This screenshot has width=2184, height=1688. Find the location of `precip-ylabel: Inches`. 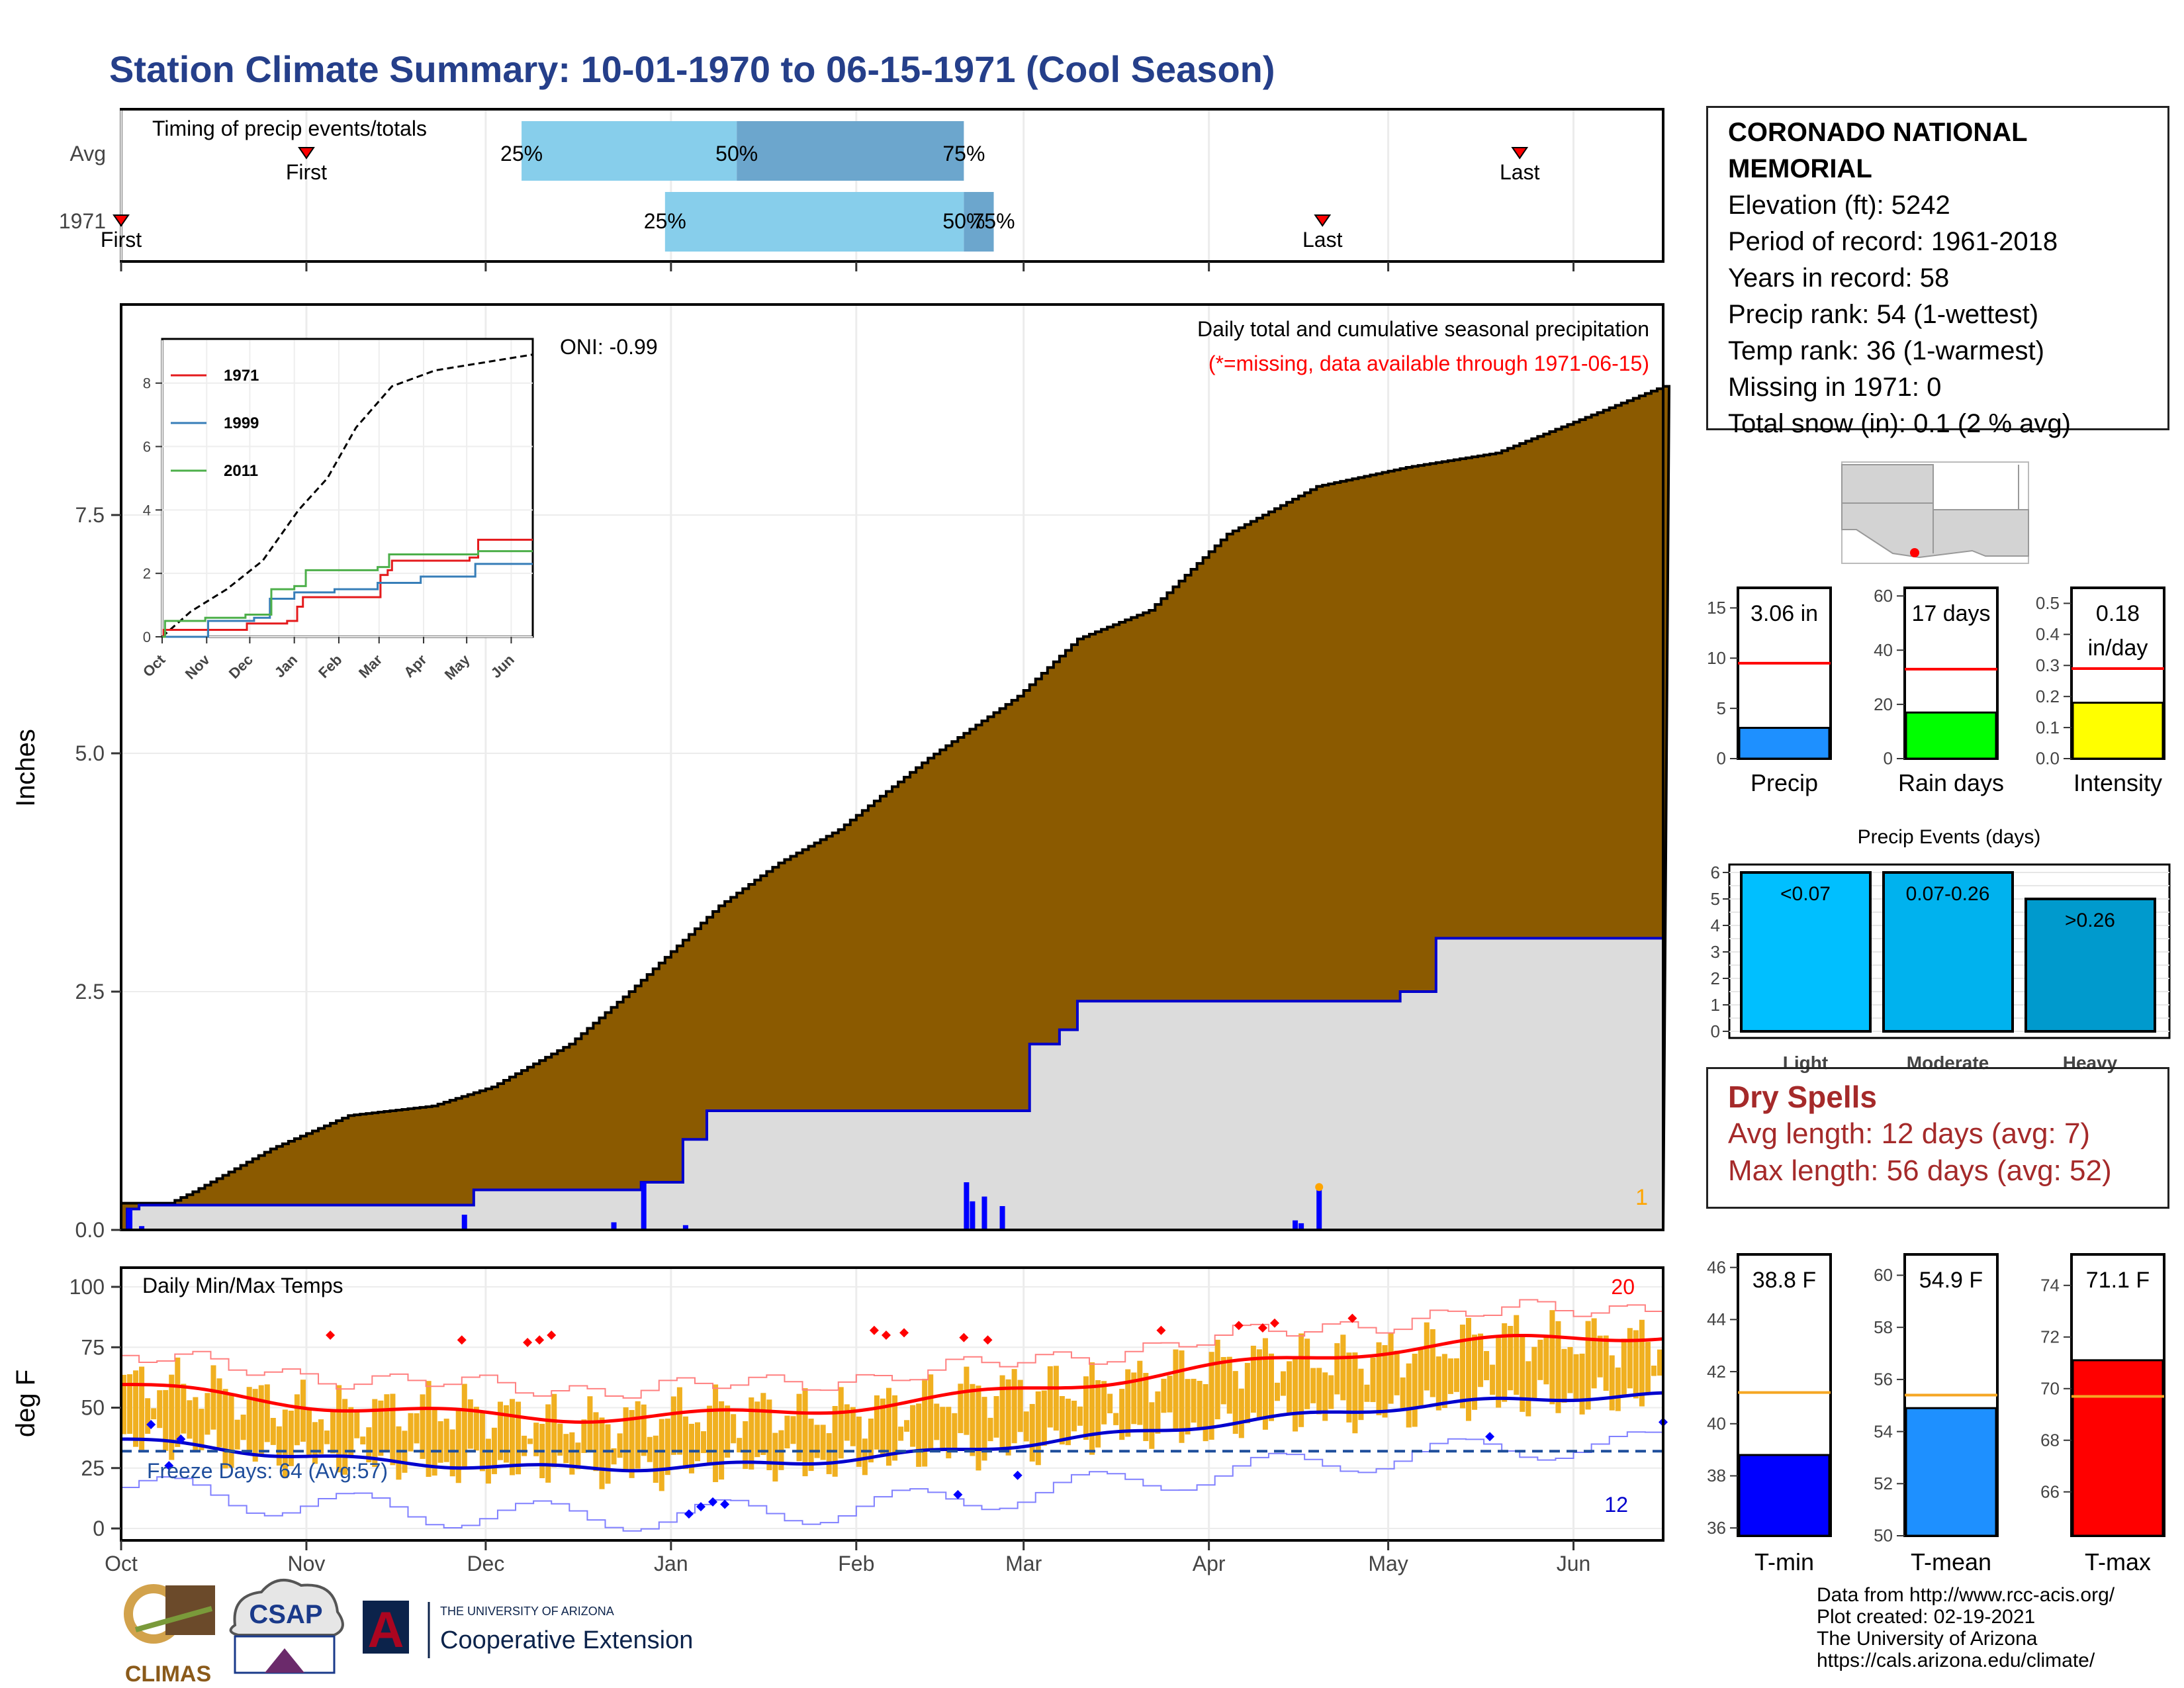

precip-ylabel: Inches is located at coordinates (26, 768).